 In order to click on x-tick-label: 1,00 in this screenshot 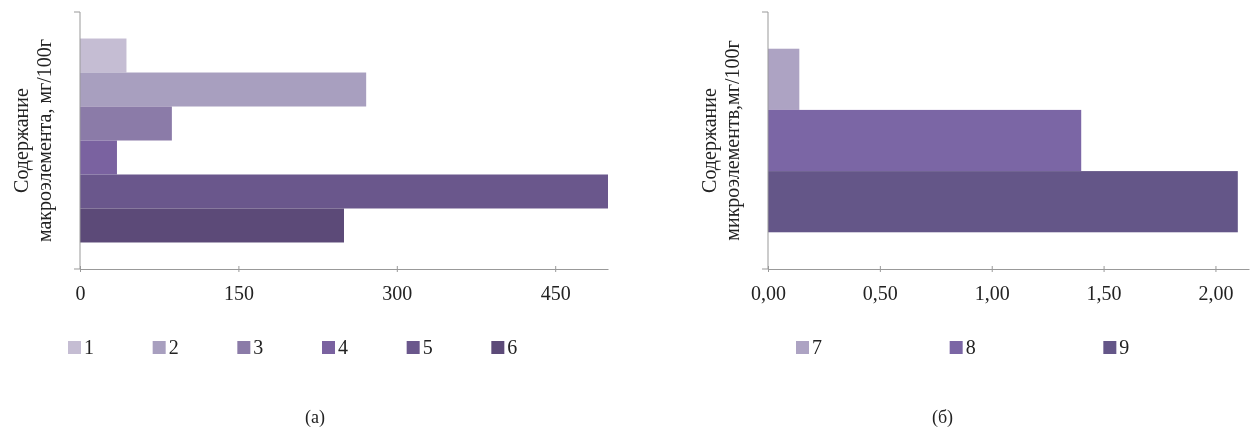, I will do `click(992, 293)`.